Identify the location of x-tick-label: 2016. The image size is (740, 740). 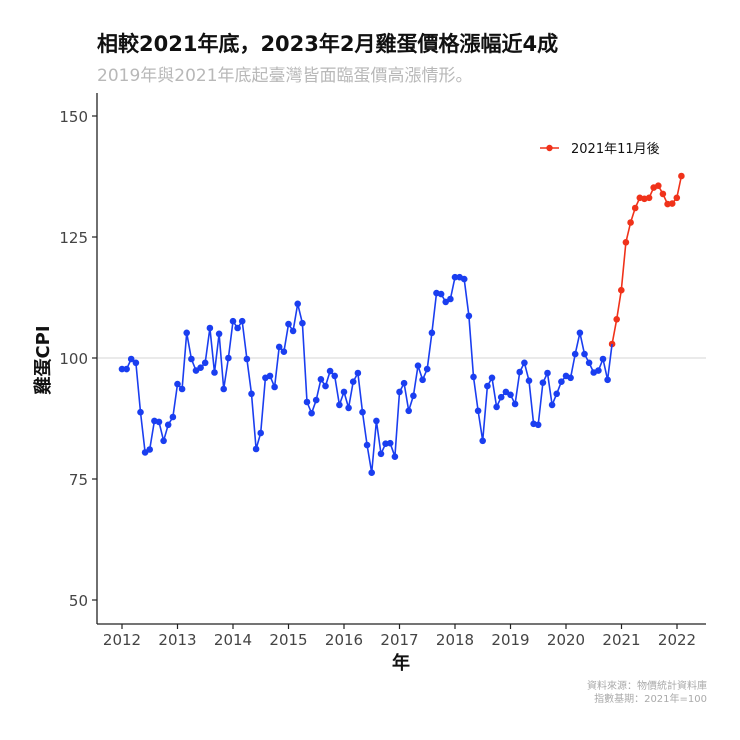
(344, 640).